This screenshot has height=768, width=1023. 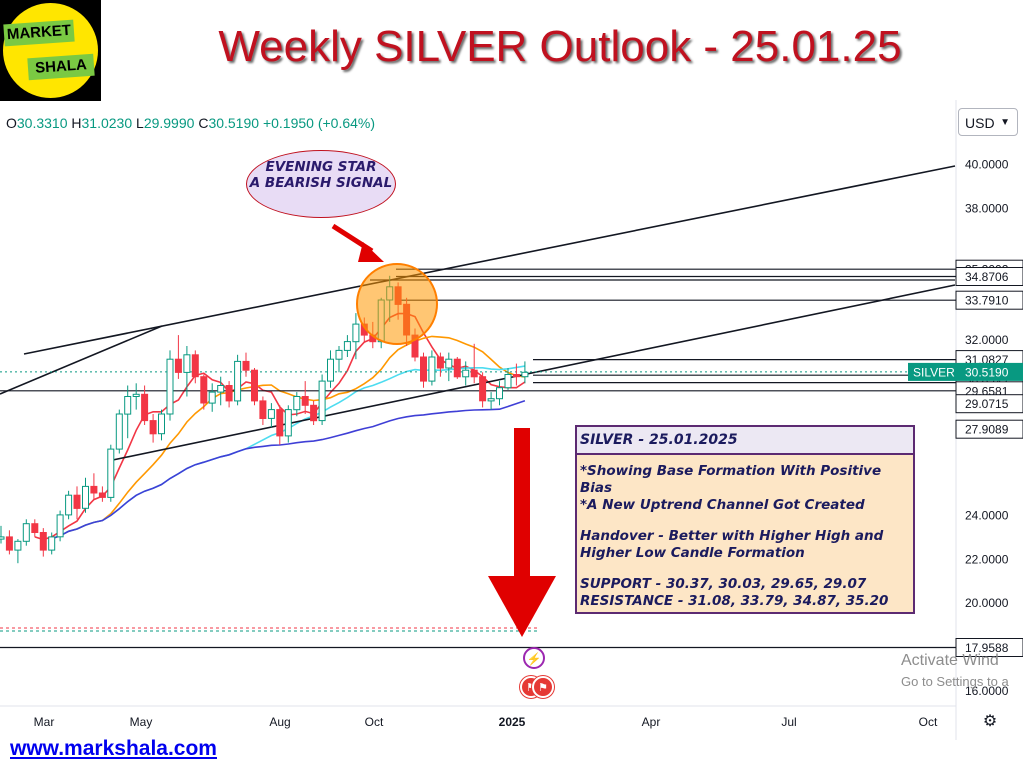 What do you see at coordinates (522, 502) in the screenshot?
I see `down-arrow-shaft` at bounding box center [522, 502].